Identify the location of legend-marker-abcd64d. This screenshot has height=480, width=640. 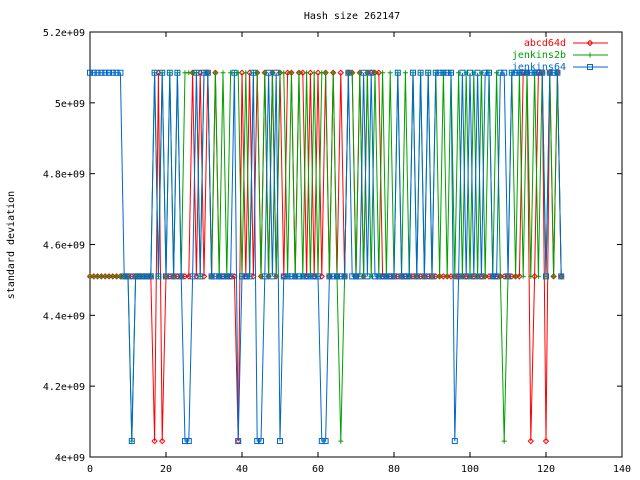
(590, 43).